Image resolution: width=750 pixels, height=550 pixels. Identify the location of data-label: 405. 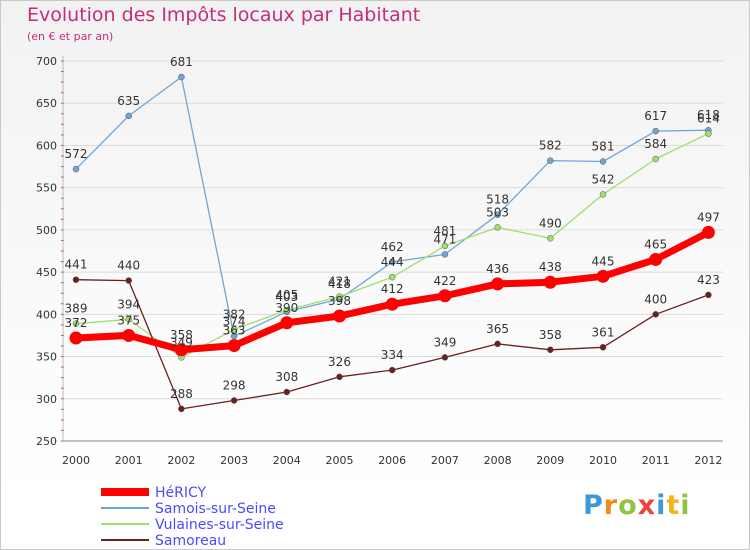
(286, 295).